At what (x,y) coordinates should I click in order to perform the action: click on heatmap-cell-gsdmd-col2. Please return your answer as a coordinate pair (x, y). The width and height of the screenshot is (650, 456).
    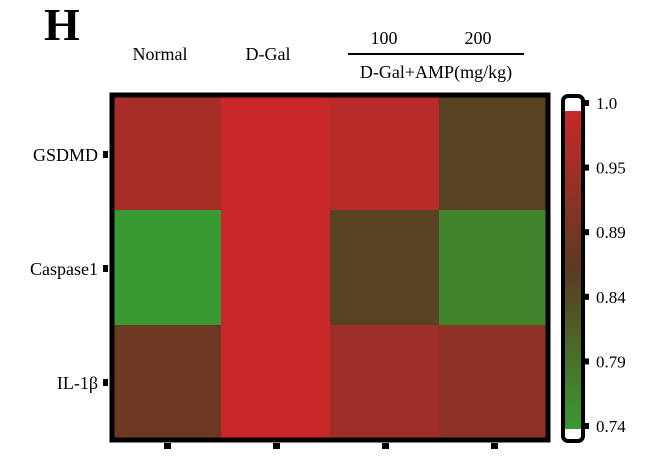
    Looking at the image, I should click on (384, 152).